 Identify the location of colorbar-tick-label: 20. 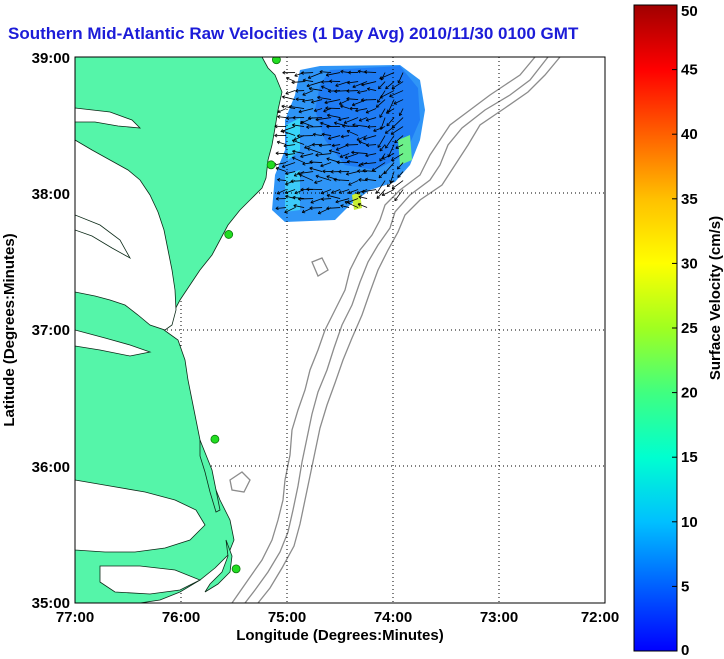
(689, 393).